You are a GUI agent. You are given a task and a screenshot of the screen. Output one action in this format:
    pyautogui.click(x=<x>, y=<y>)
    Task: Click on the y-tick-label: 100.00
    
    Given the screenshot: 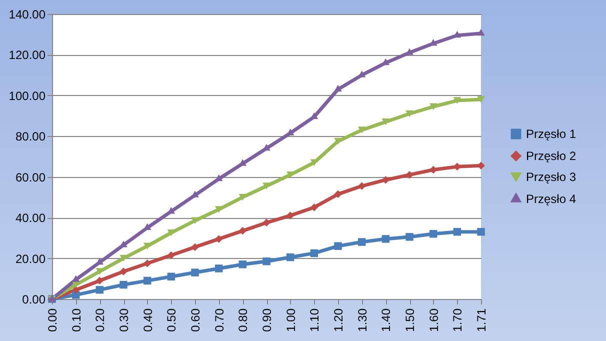 What is the action you would take?
    pyautogui.click(x=27, y=95)
    